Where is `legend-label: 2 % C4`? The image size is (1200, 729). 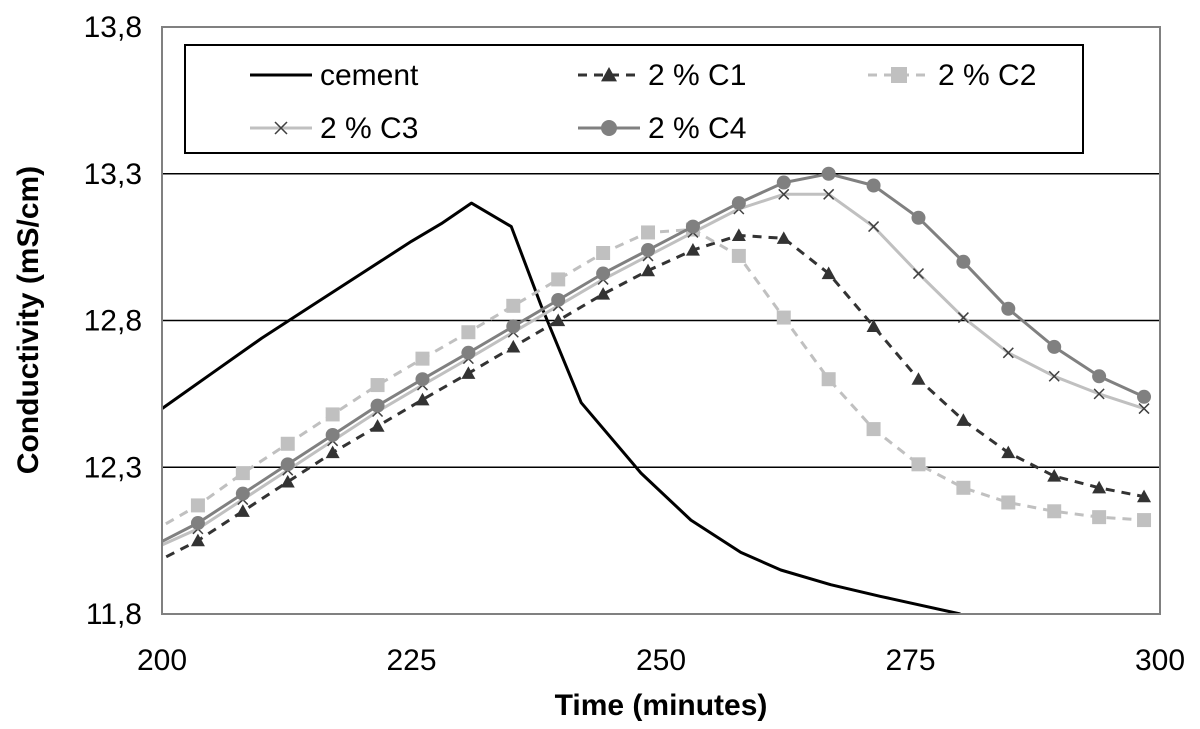 legend-label: 2 % C4 is located at coordinates (697, 128).